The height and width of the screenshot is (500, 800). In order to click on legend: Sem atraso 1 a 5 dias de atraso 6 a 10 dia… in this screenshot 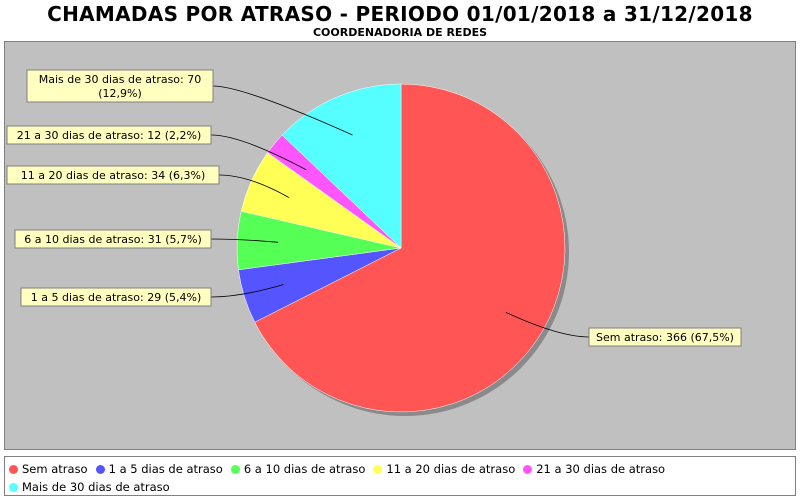, I will do `click(400, 476)`.